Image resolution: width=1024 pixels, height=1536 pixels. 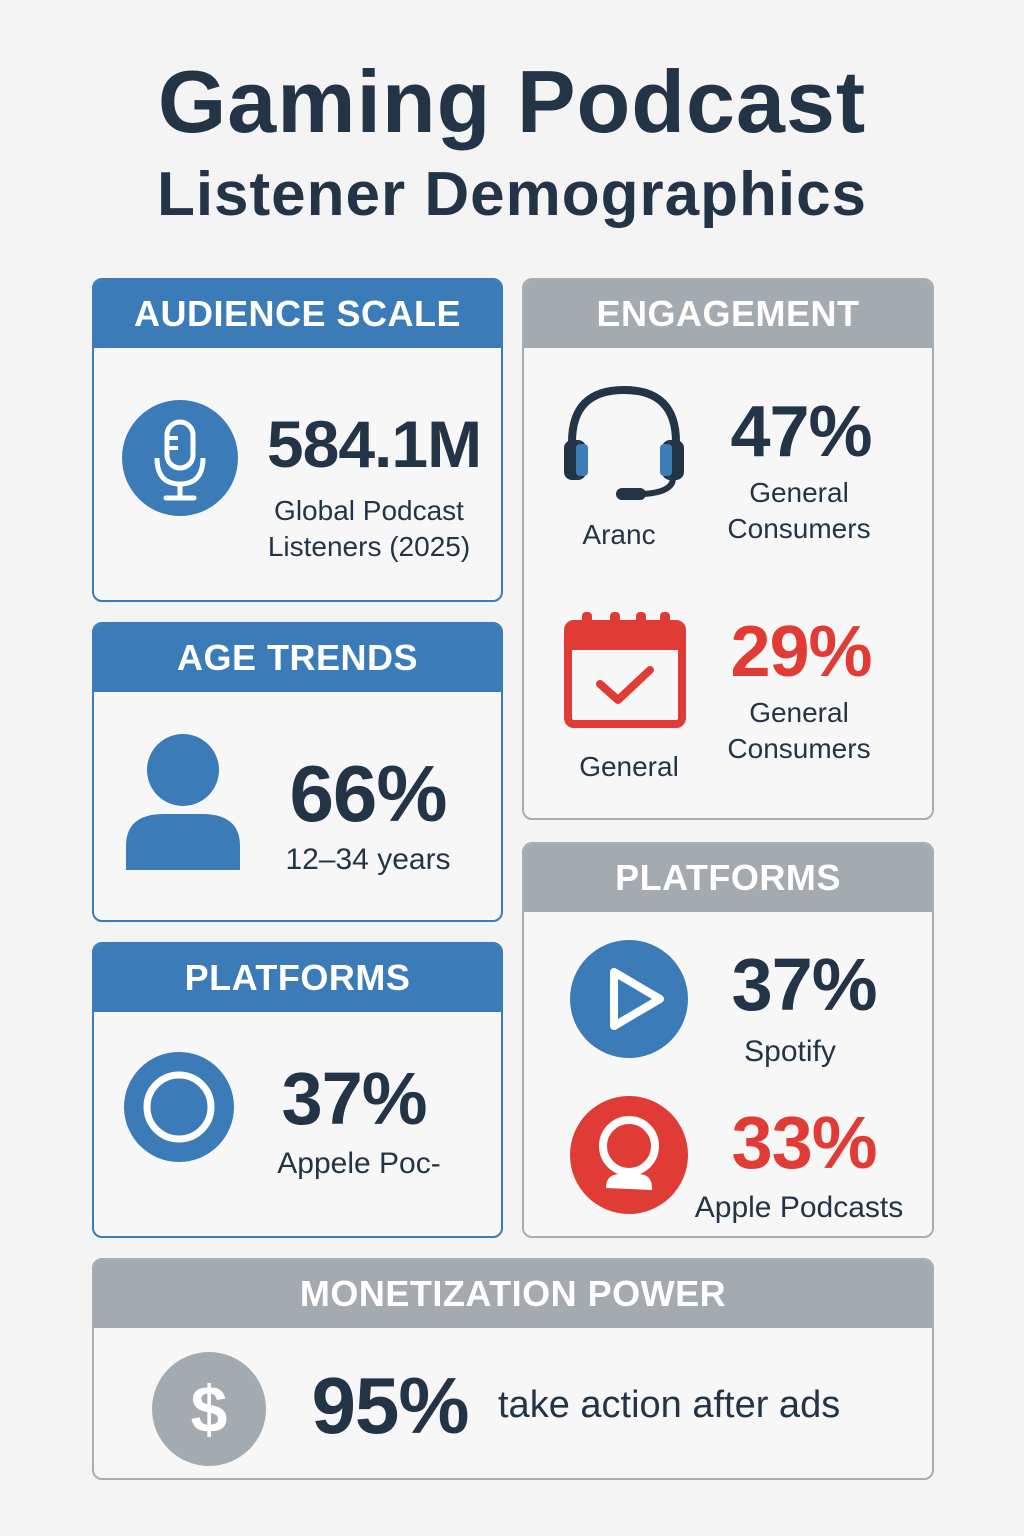 What do you see at coordinates (799, 492) in the screenshot?
I see `engagement-caption-1a: General` at bounding box center [799, 492].